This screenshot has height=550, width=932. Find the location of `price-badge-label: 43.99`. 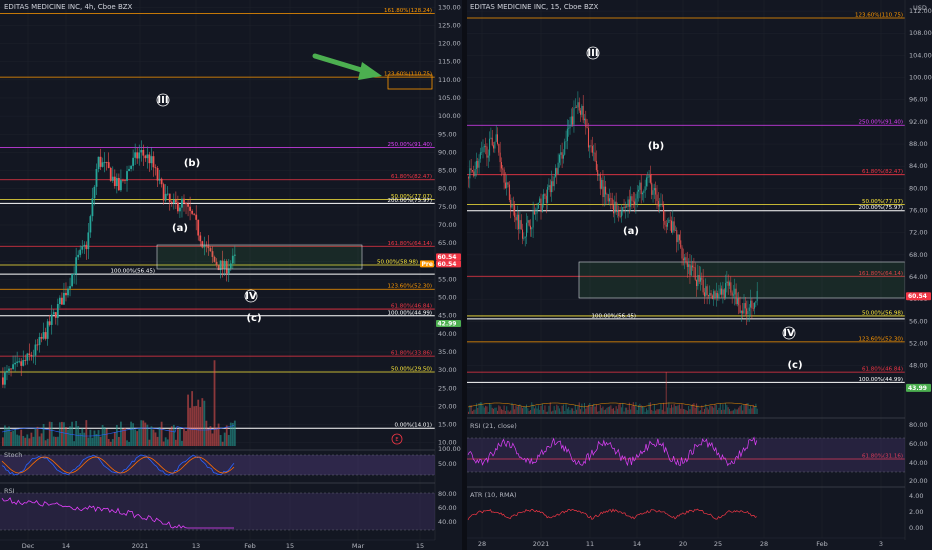

price-badge-label: 43.99 is located at coordinates (917, 388).